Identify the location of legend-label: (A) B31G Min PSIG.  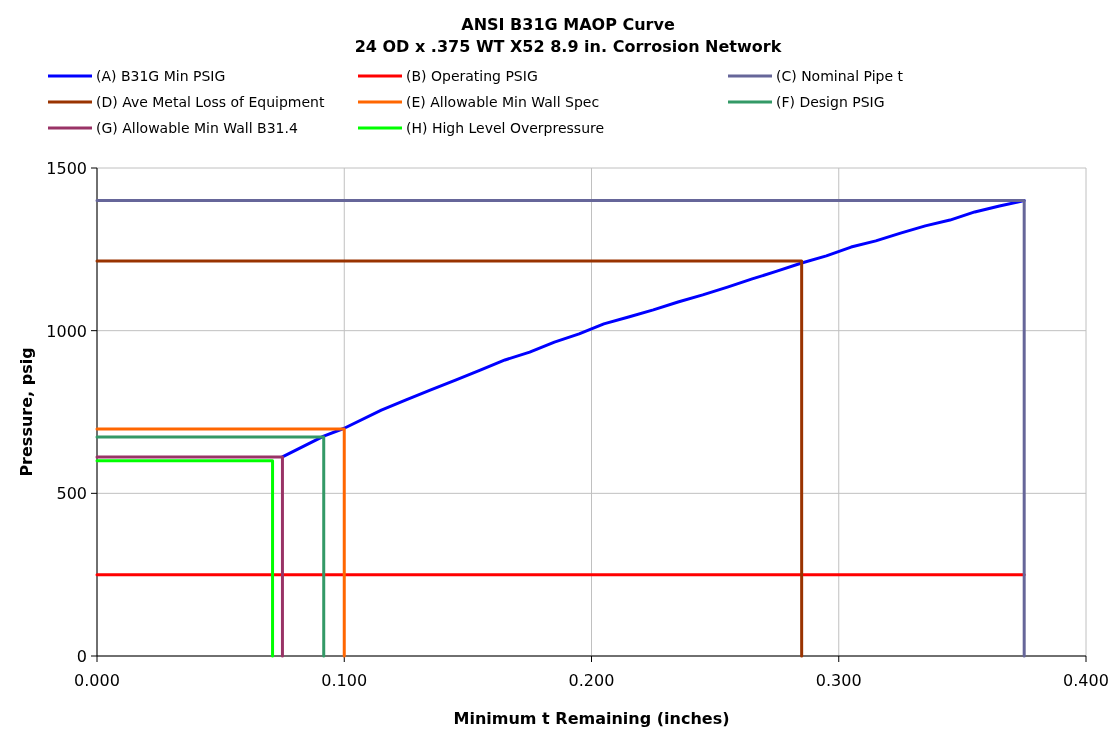
(161, 76).